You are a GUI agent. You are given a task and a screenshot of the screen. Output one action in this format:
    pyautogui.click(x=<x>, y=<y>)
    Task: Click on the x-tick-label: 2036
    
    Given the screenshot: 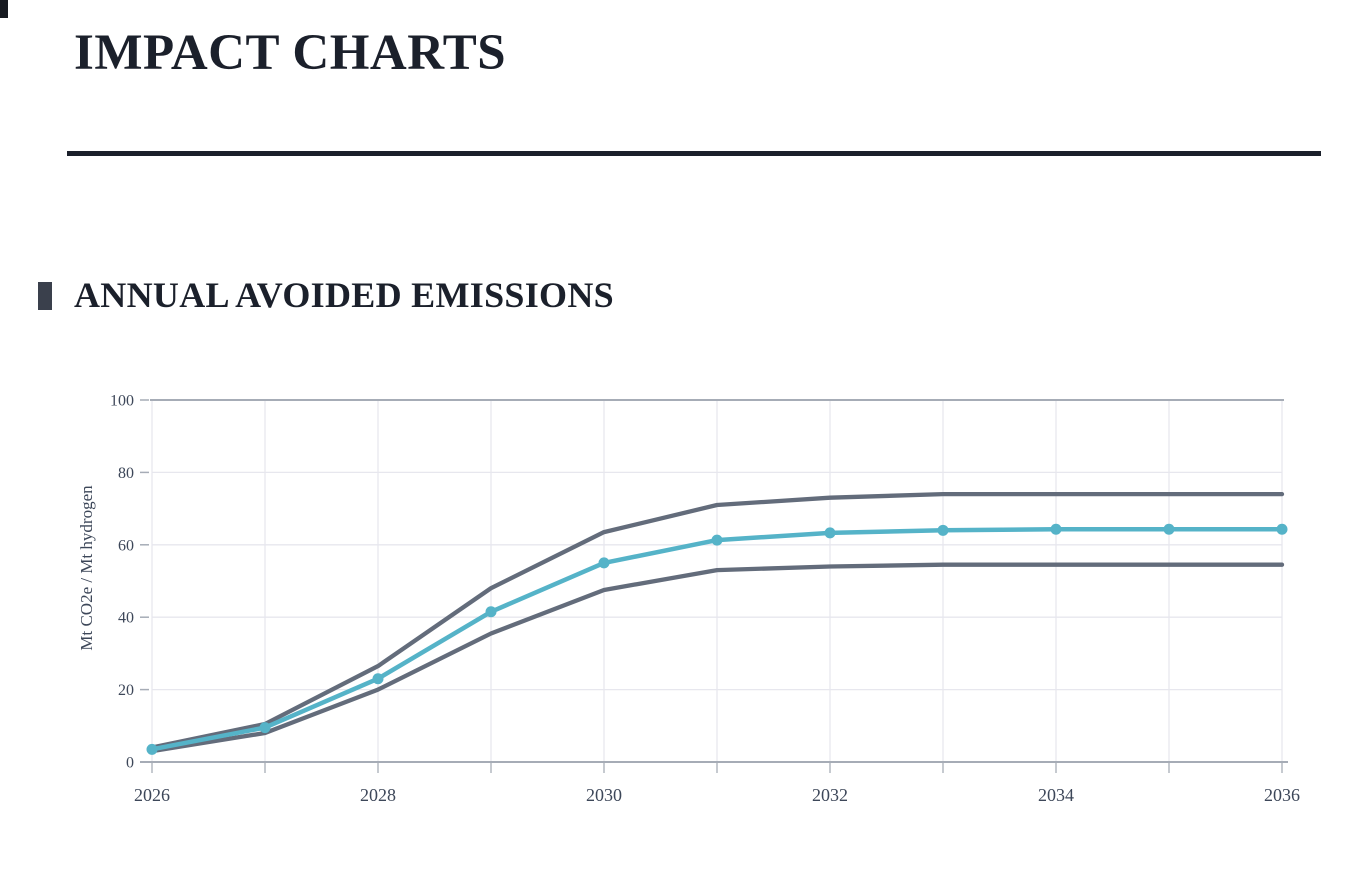 What is the action you would take?
    pyautogui.click(x=1282, y=795)
    